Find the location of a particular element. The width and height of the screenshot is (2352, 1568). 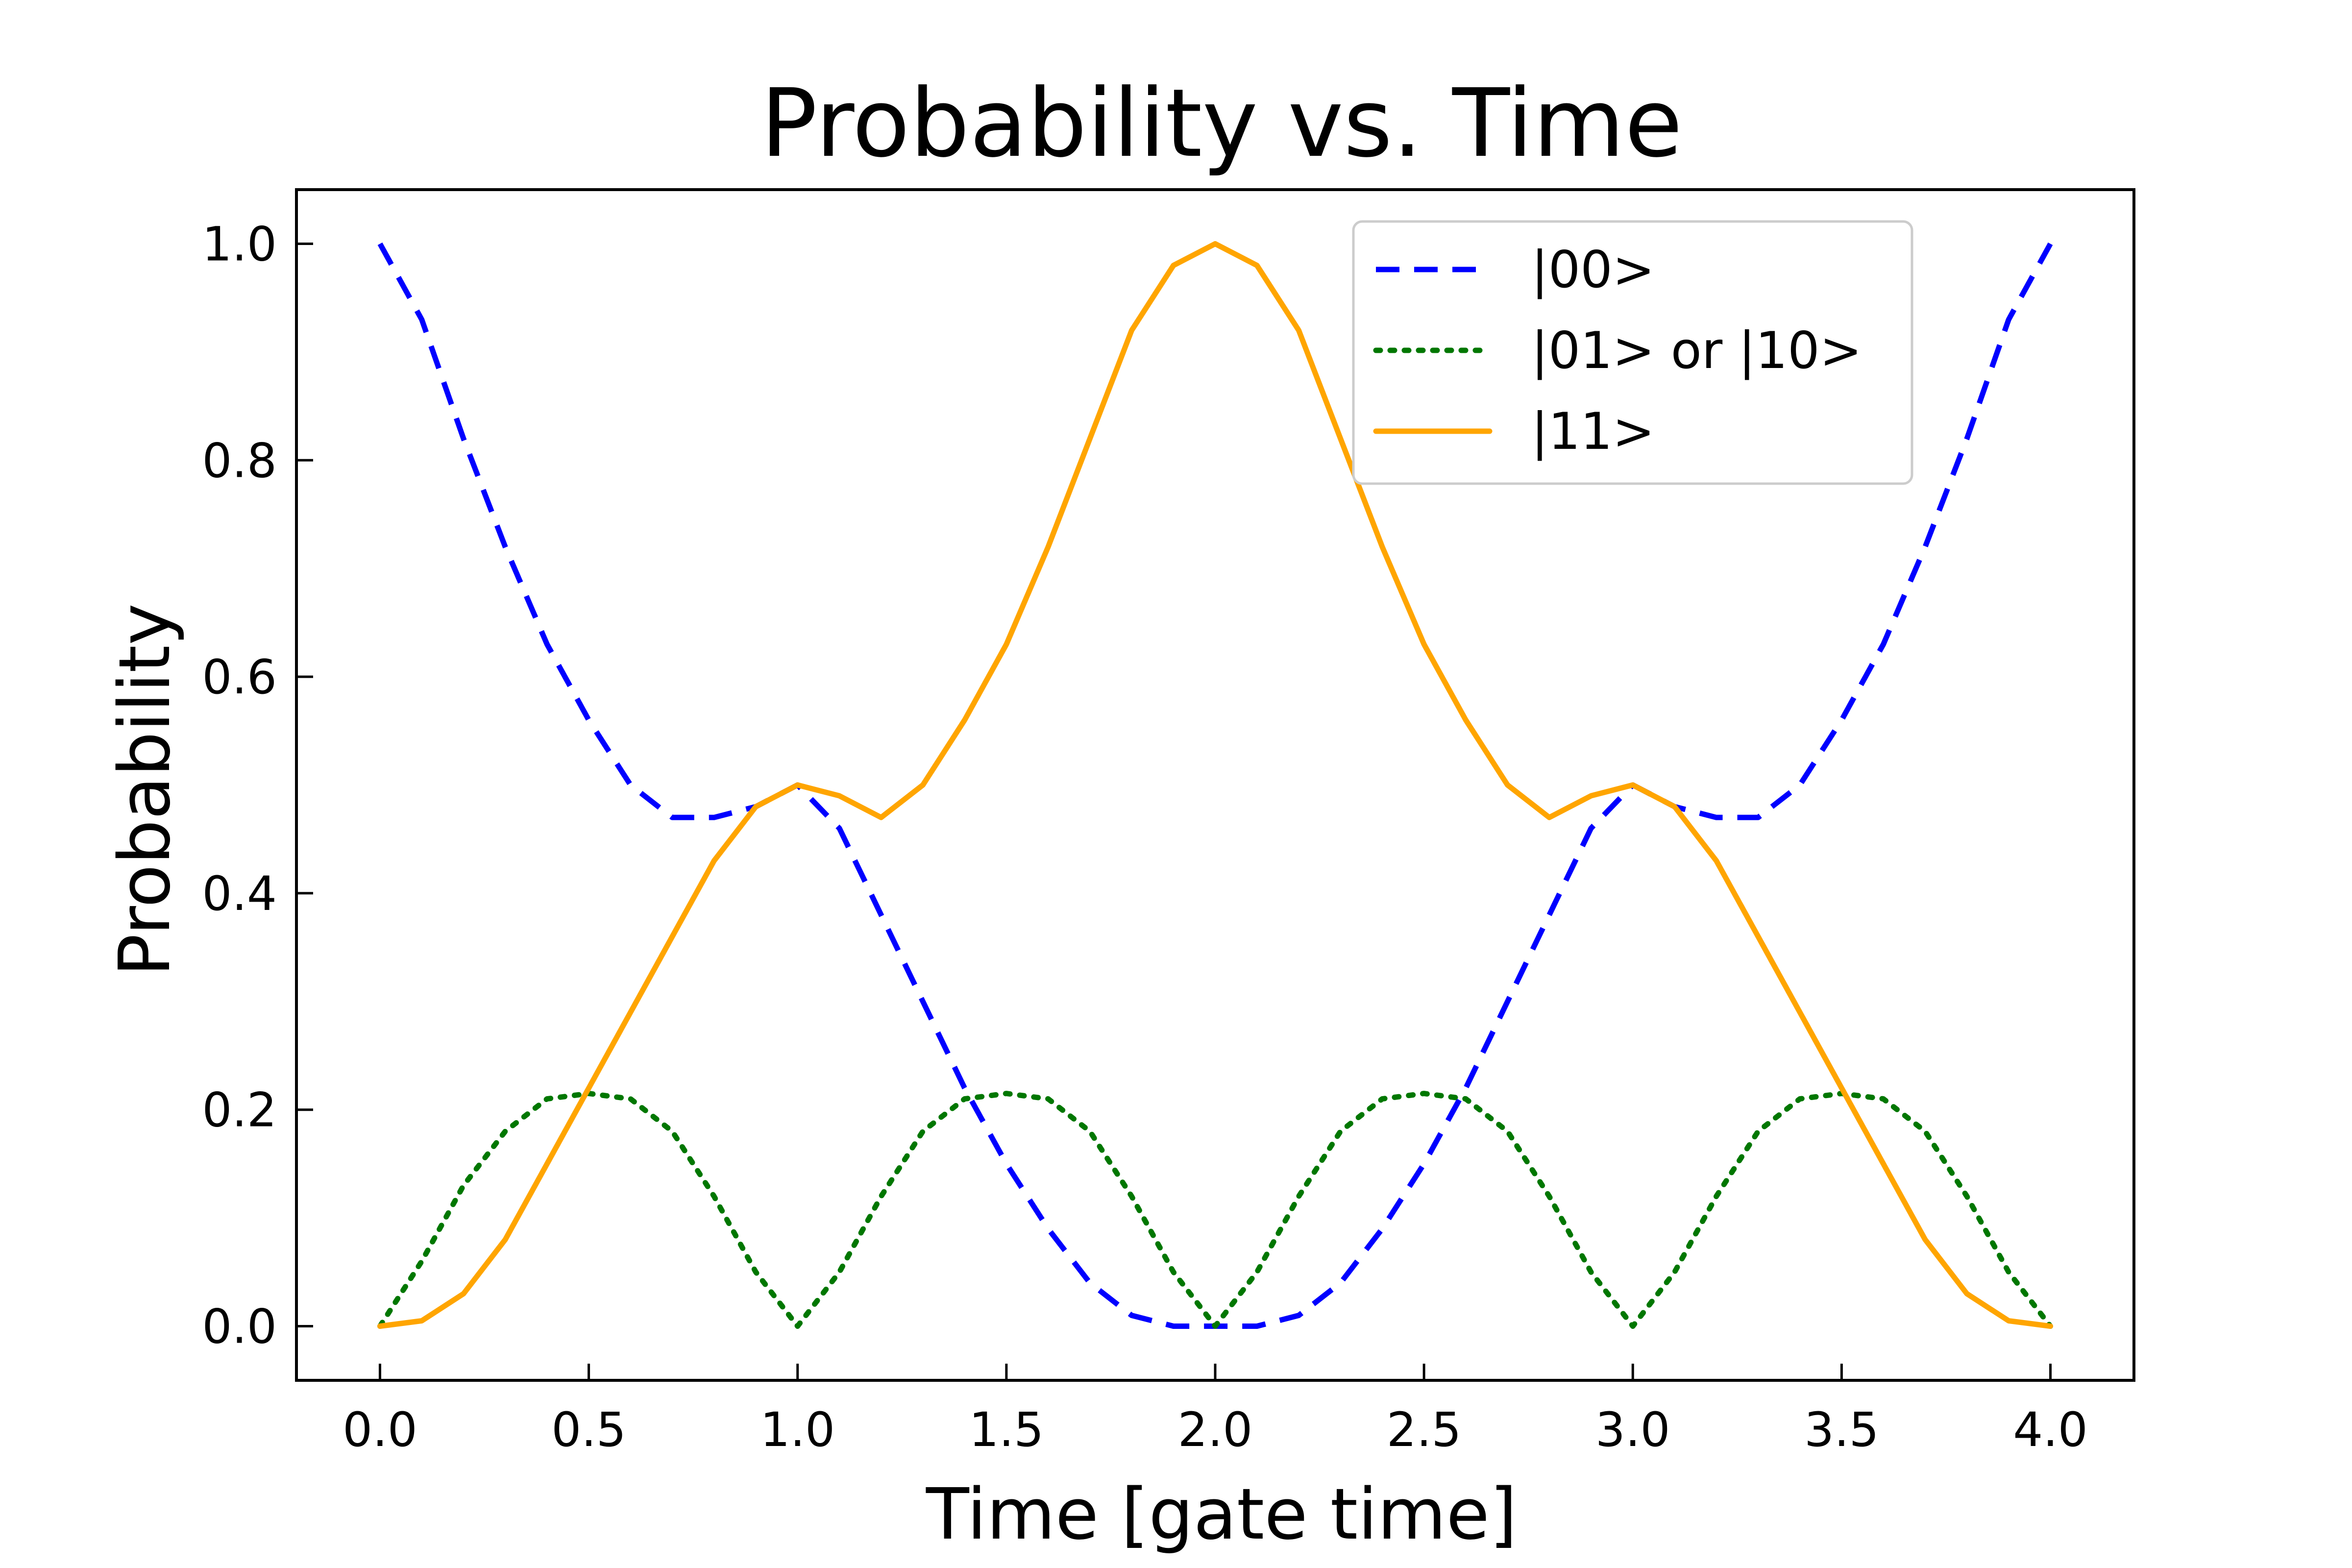

y-tick-label: 0.0 is located at coordinates (239, 1326).